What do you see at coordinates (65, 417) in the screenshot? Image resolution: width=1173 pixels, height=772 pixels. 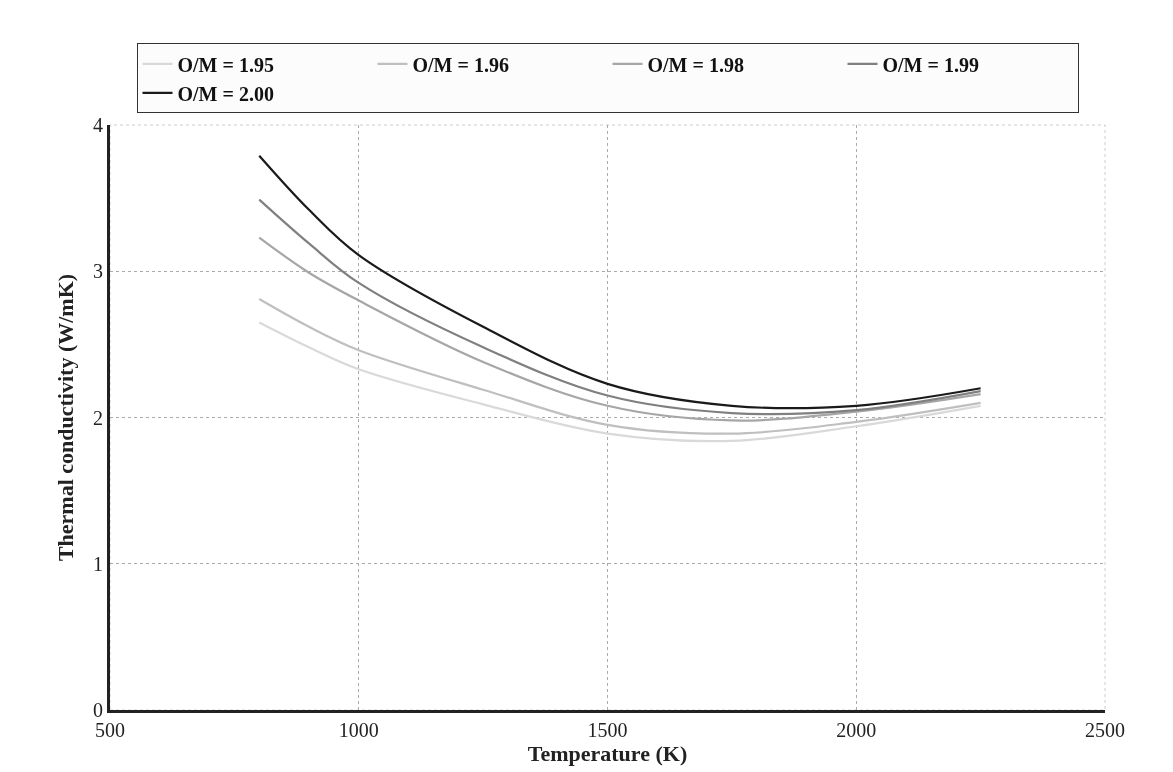 I see `y-axis-title: Thermal conductivity (W/mK)` at bounding box center [65, 417].